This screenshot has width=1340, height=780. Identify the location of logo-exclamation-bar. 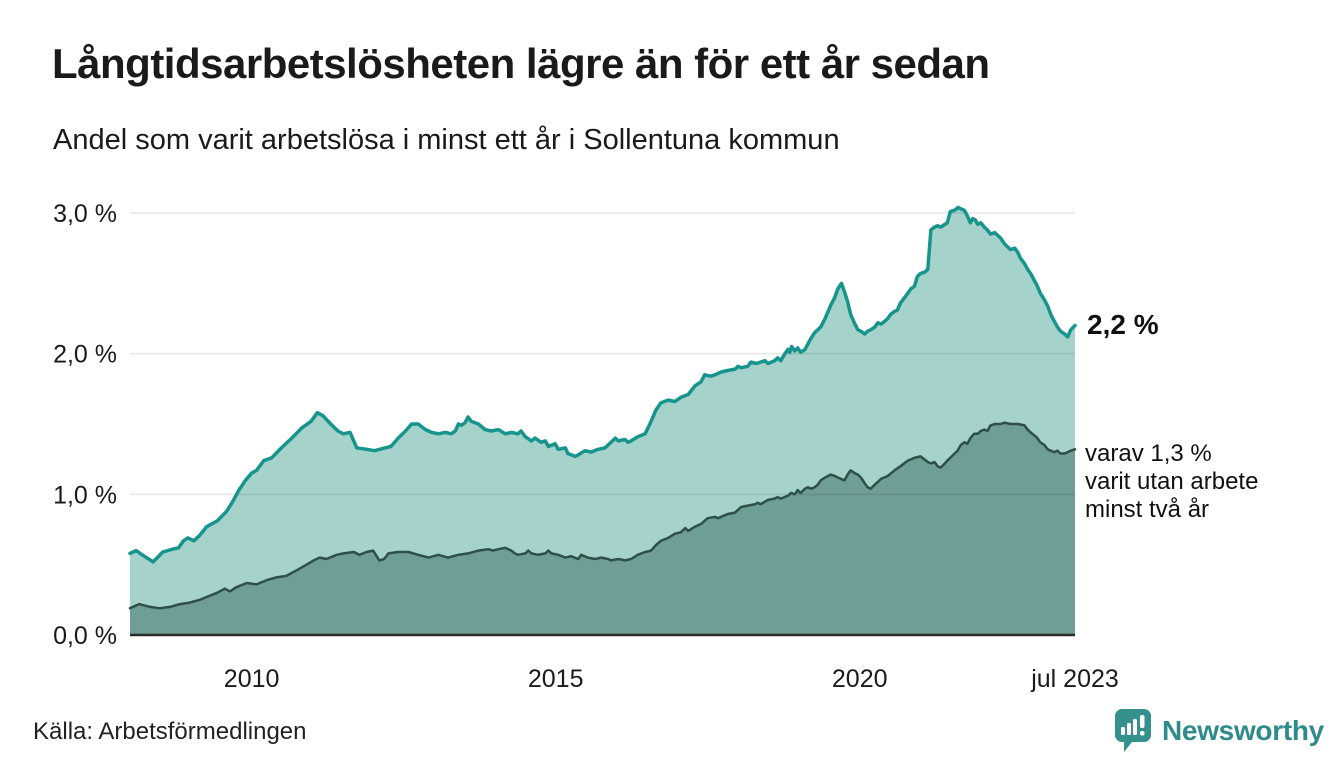
(1142, 721).